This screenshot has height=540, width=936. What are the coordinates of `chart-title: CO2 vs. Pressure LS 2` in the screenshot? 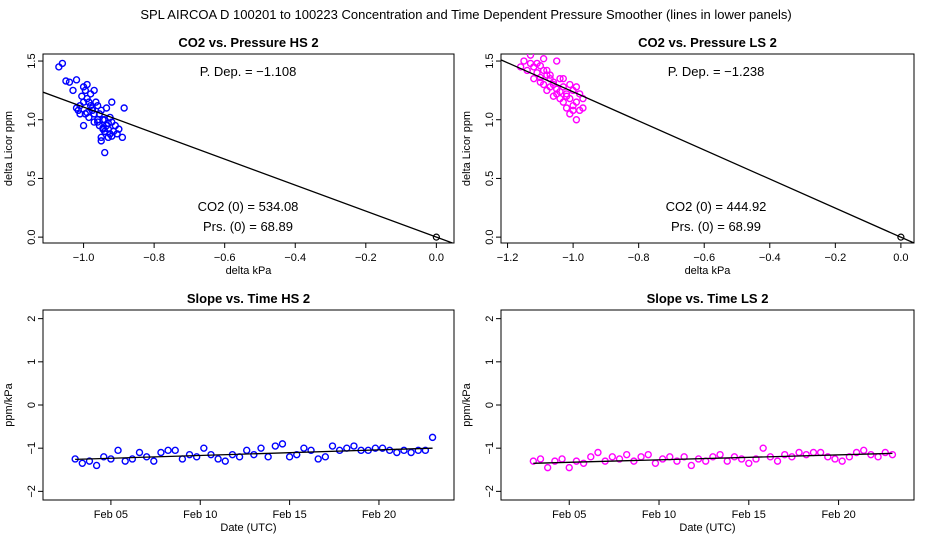 It's located at (707, 42).